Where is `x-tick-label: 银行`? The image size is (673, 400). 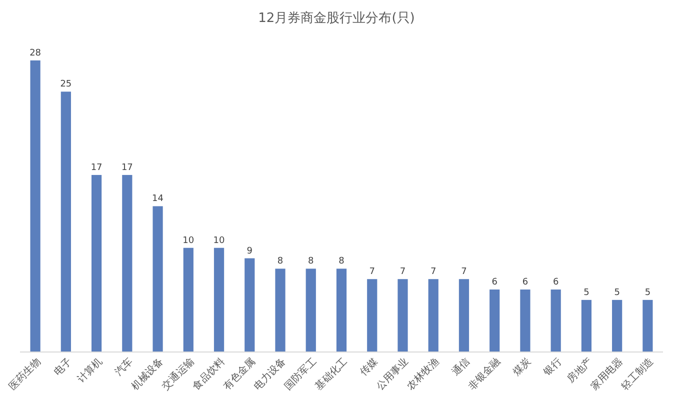
x-tick-label: 银行 is located at coordinates (552, 367).